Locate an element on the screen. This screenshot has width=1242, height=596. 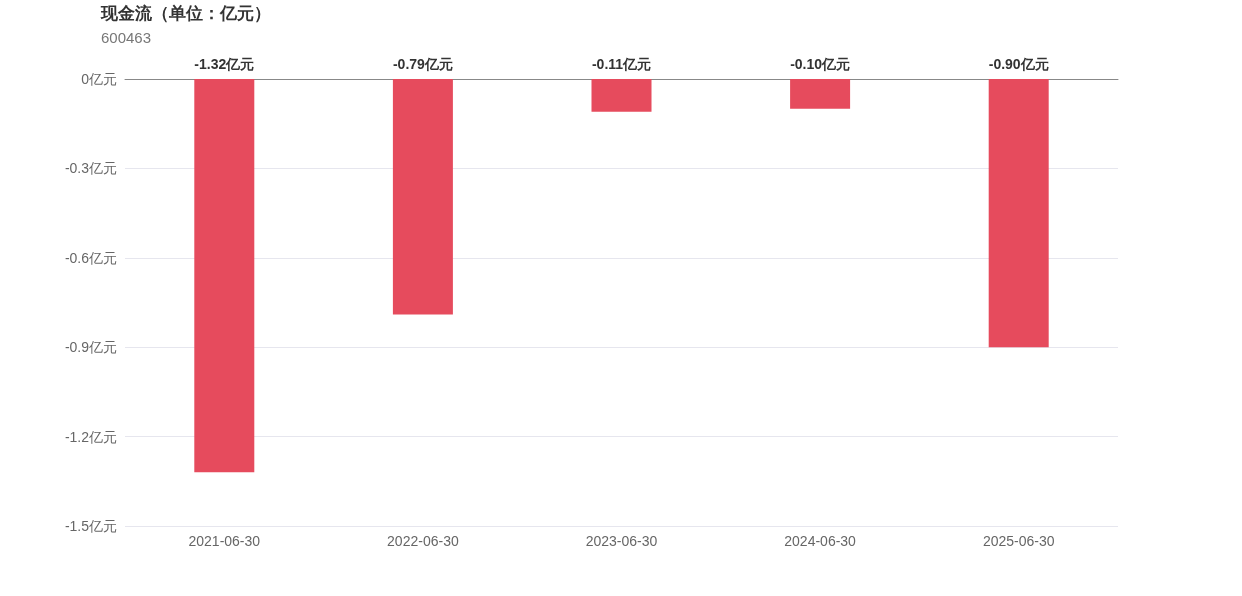
x-tick-label: 2021-06-30 is located at coordinates (224, 541).